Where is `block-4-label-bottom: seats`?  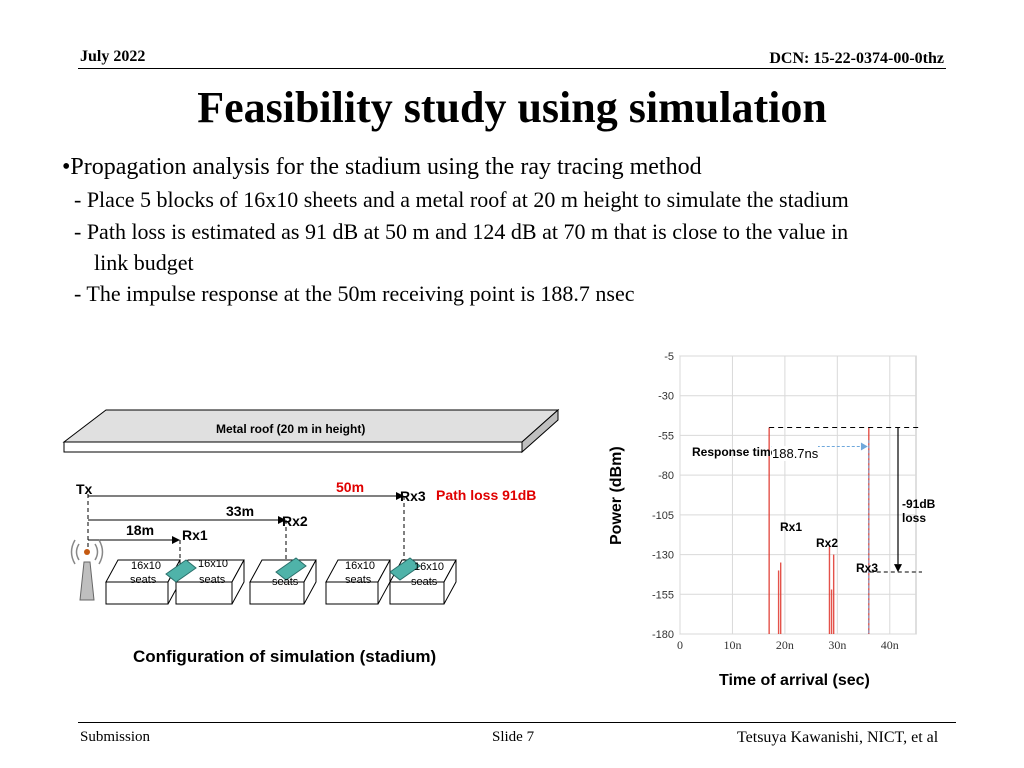
block-4-label-bottom: seats is located at coordinates (358, 580).